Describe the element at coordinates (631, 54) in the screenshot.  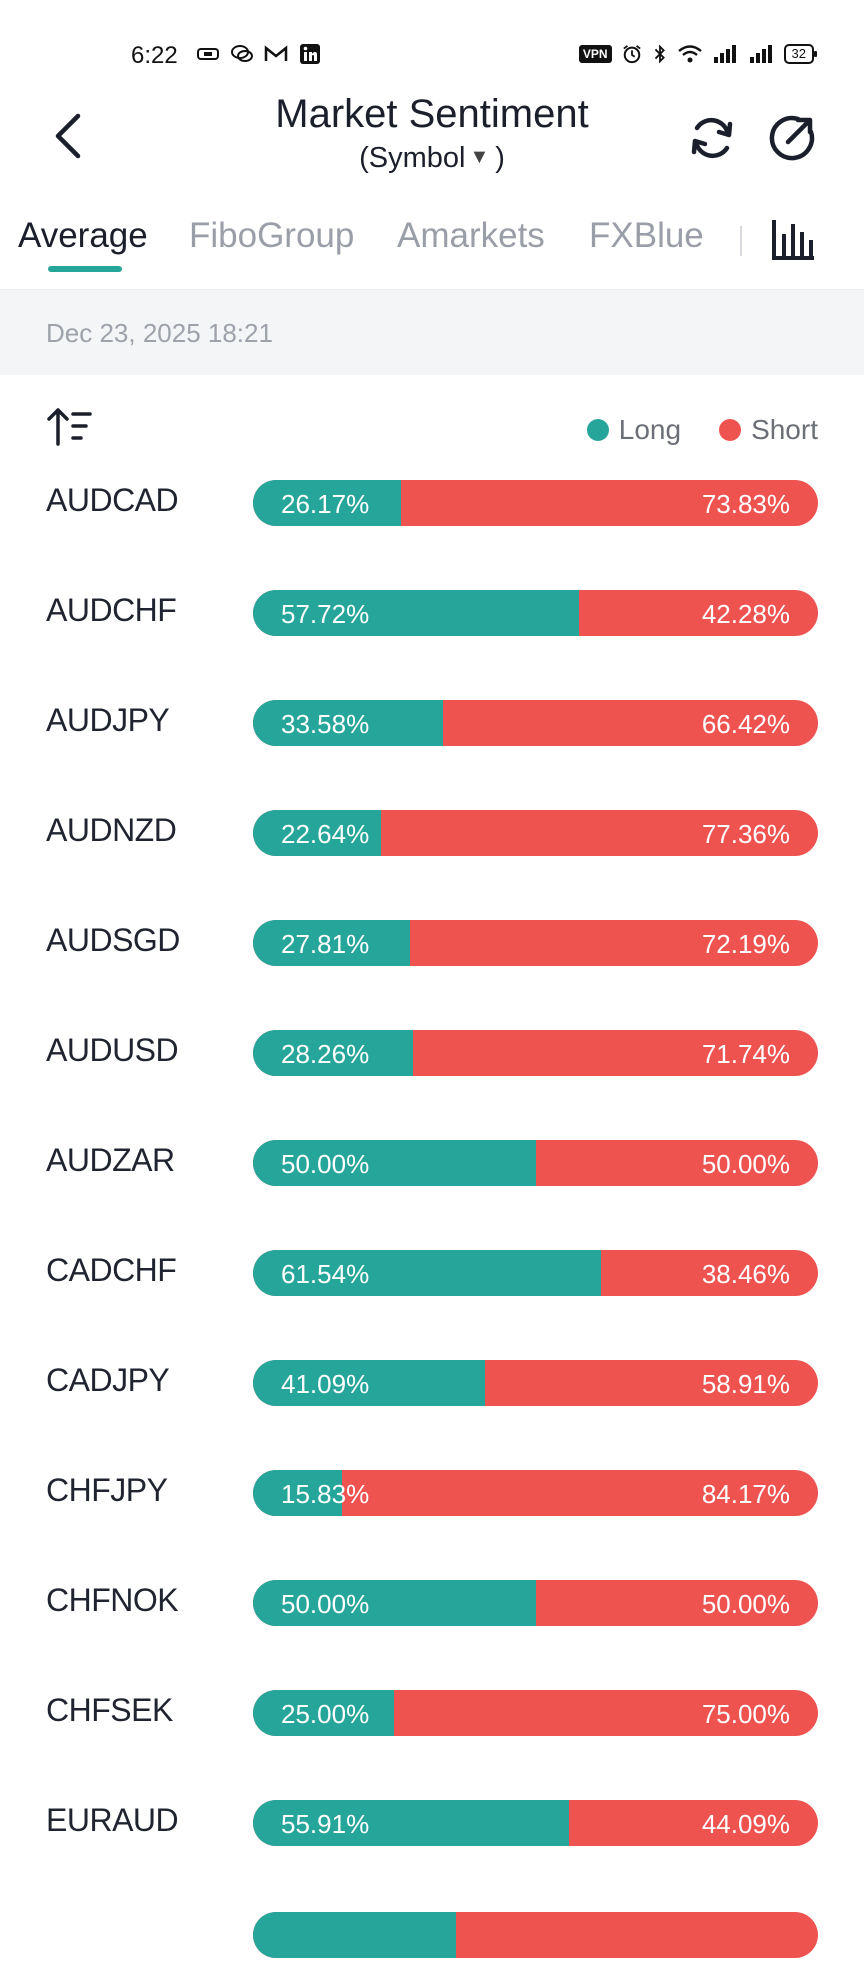
I see `alarm-icon` at that location.